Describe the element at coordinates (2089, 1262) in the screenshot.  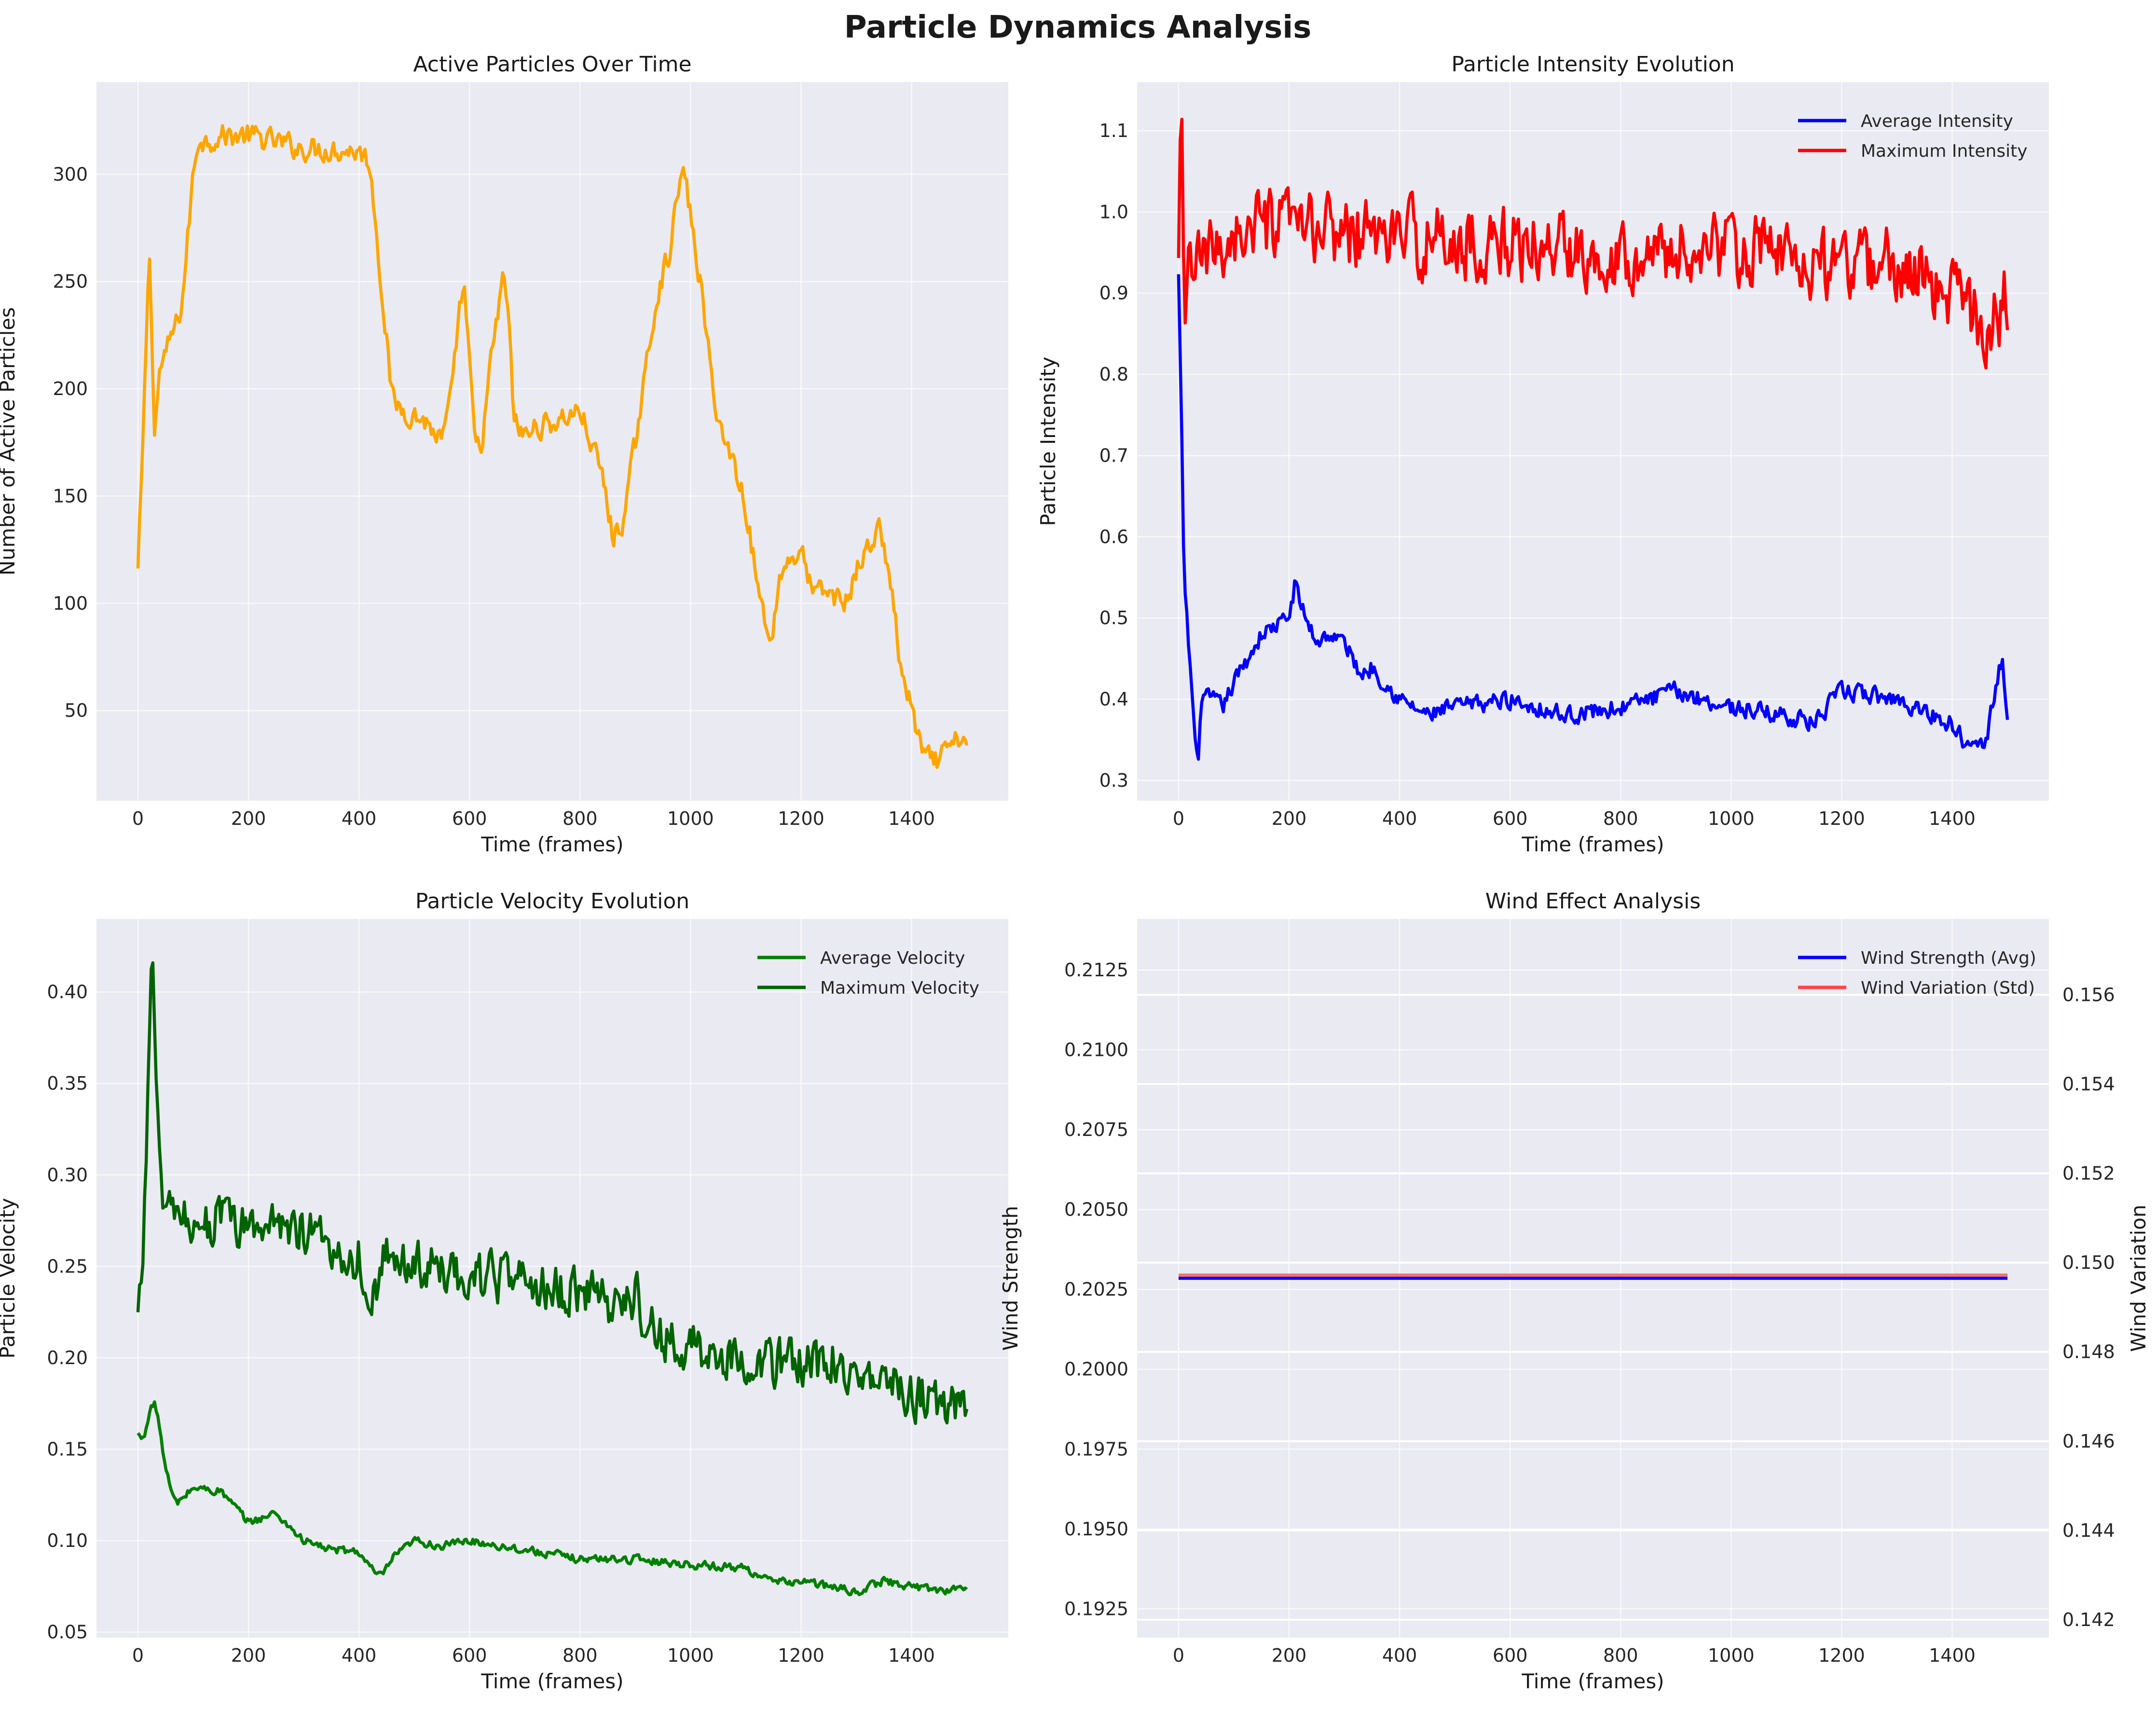
I see `y-right-tick-label: 0.150` at that location.